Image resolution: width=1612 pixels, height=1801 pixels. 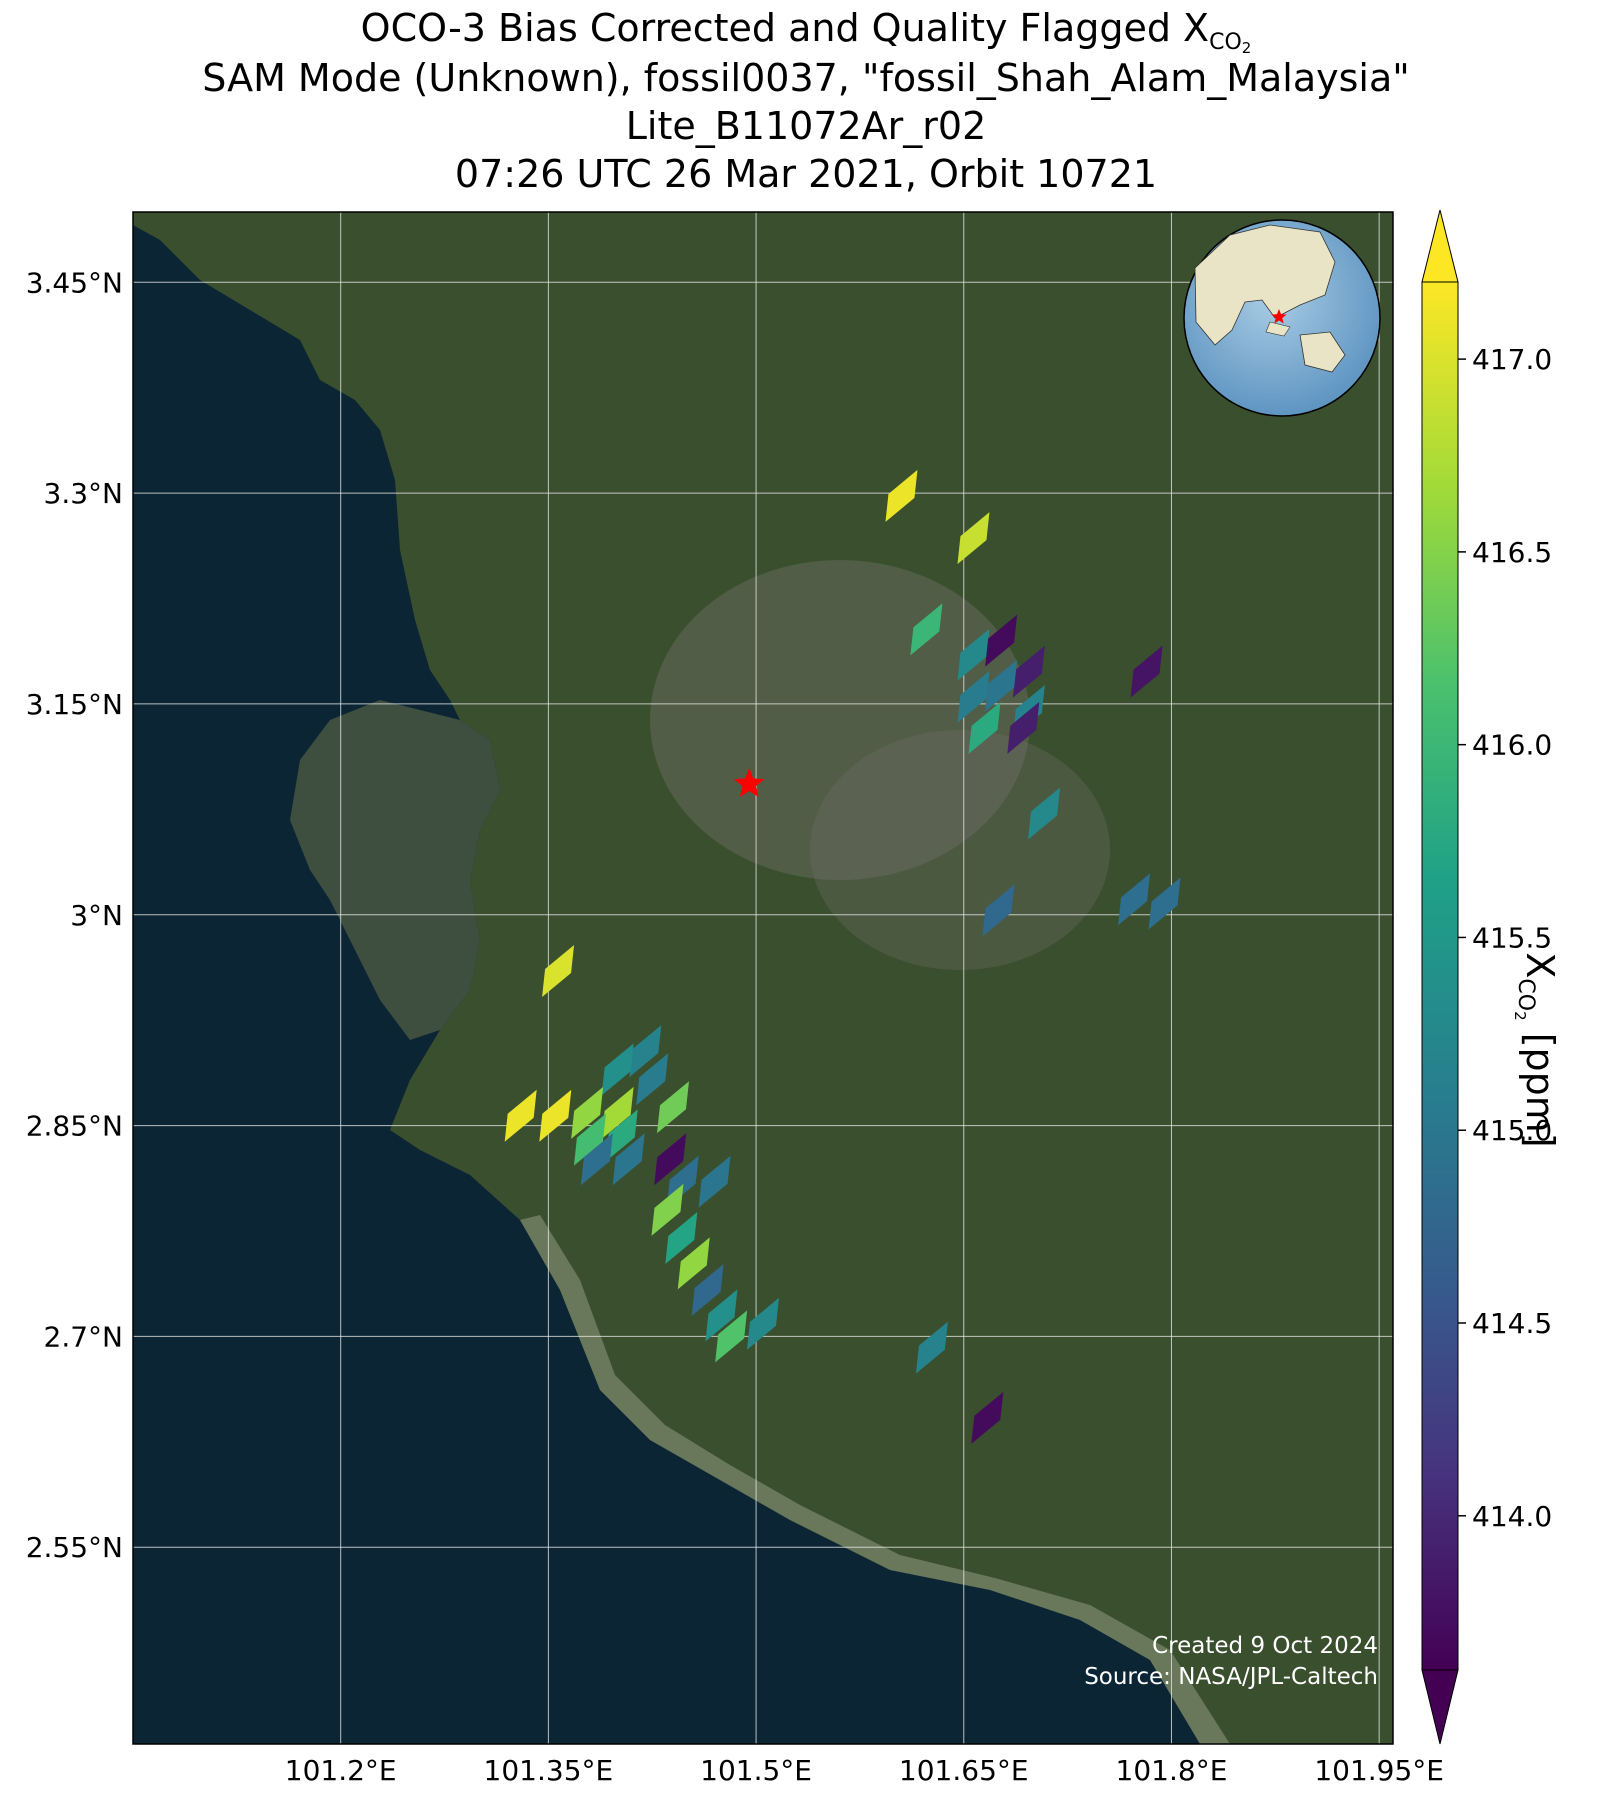 I want to click on colorbar-tick-label: 416.0, so click(x=1512, y=745).